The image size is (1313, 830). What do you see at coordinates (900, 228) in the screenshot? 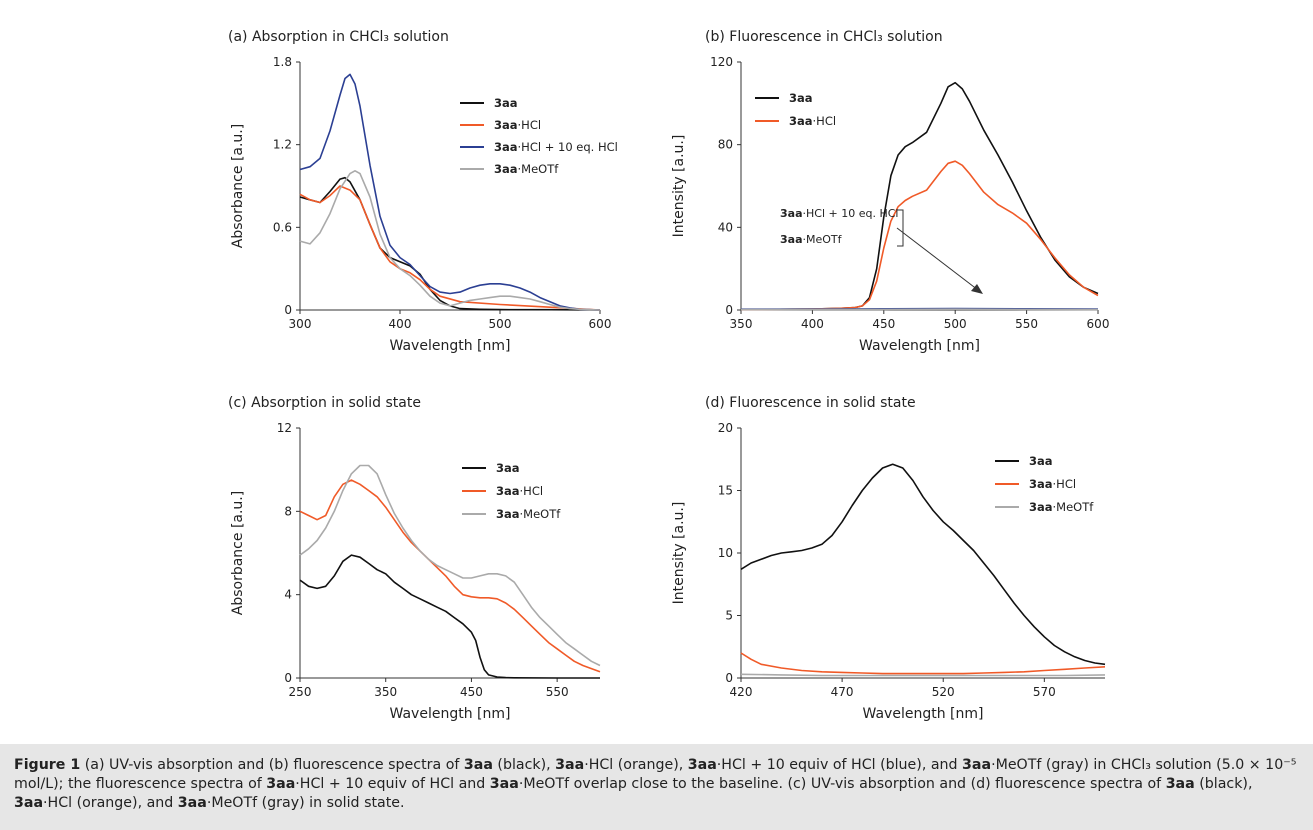
I see `annotation-bracket` at bounding box center [900, 228].